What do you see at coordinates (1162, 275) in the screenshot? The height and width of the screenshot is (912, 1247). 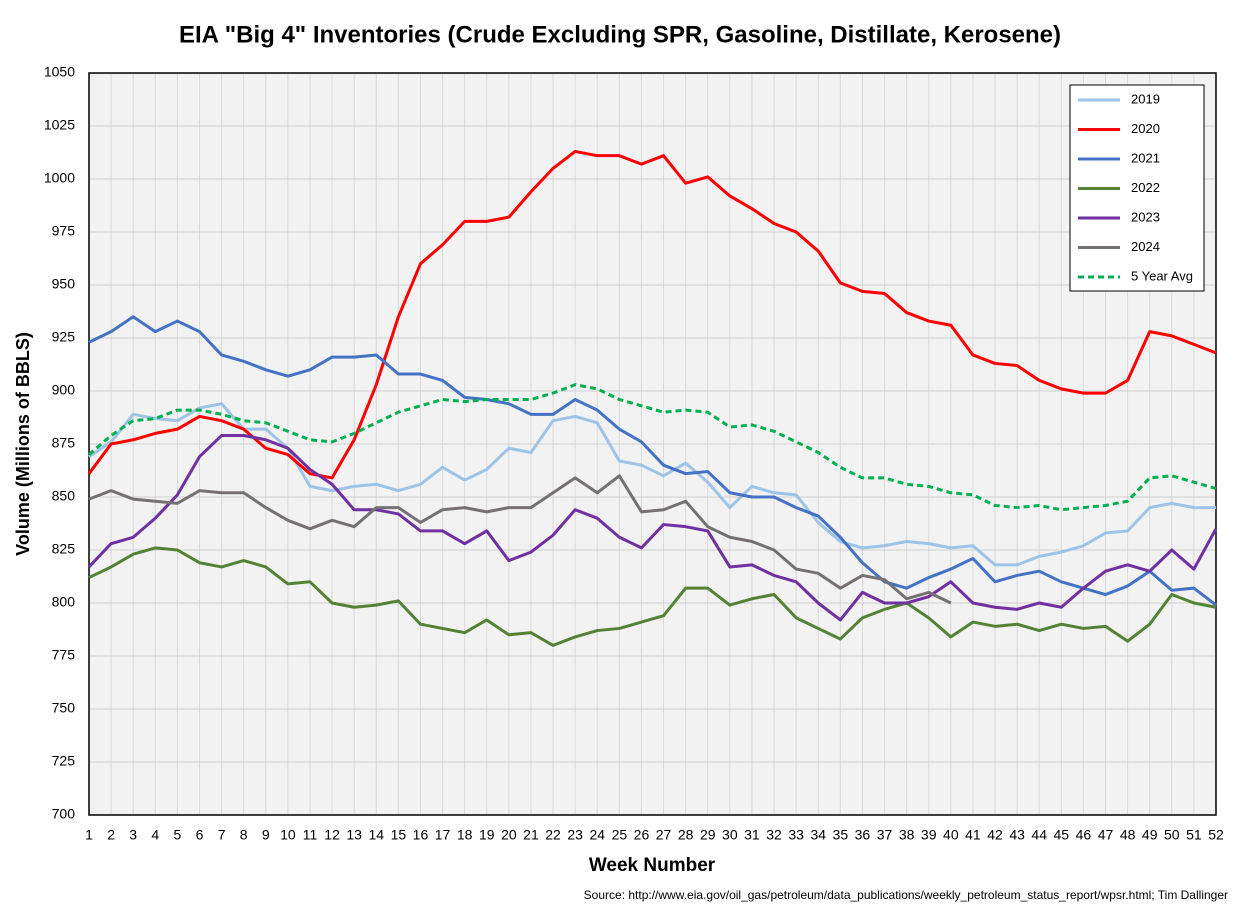 I see `legend-label: 5 Year Avg` at bounding box center [1162, 275].